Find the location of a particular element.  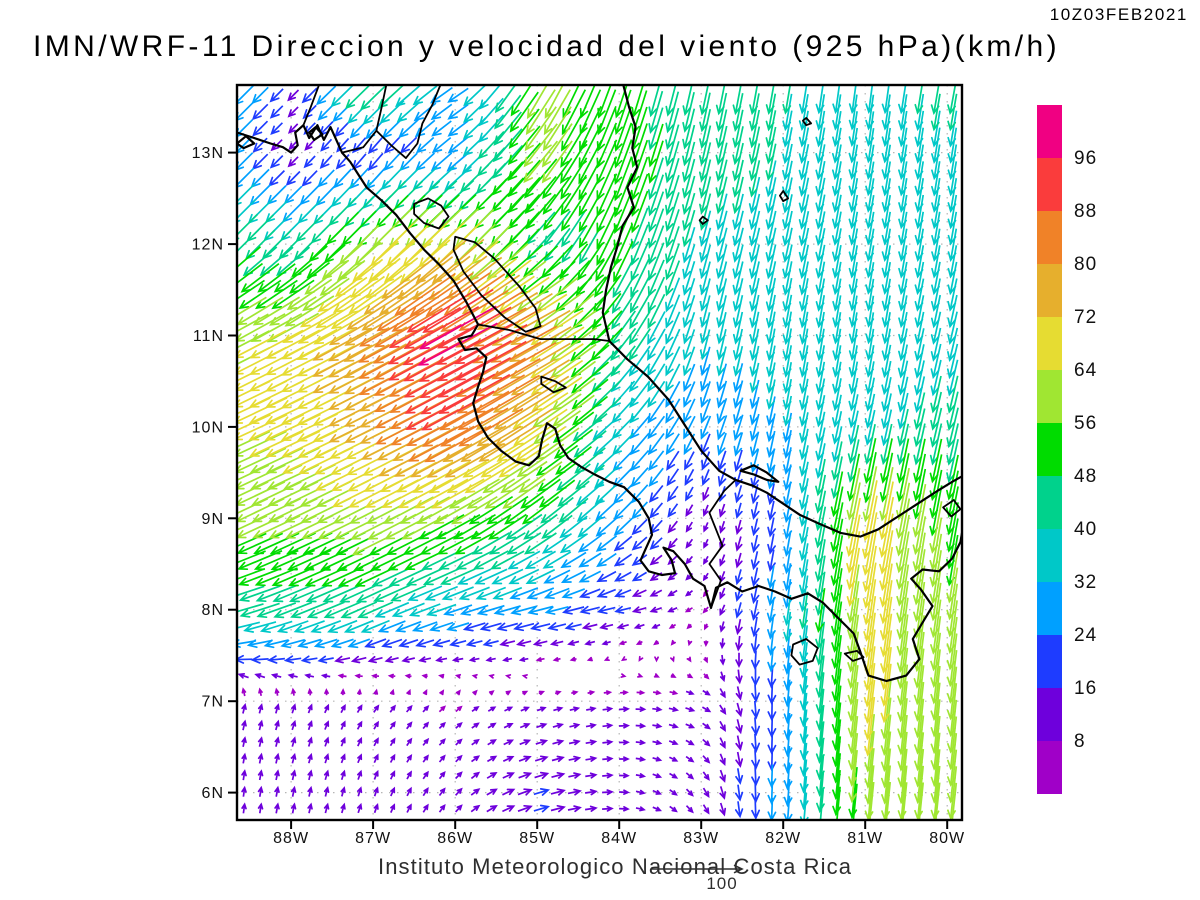

wind-arrow-shafts-bin12 is located at coordinates (458, 335).